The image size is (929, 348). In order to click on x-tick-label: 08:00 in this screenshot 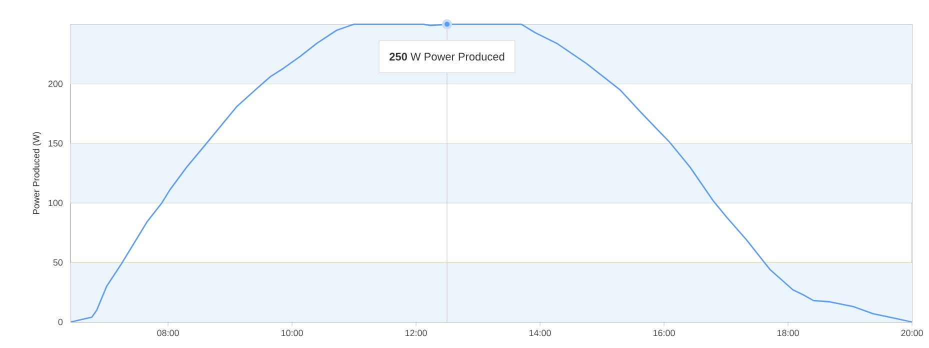, I will do `click(168, 333)`.